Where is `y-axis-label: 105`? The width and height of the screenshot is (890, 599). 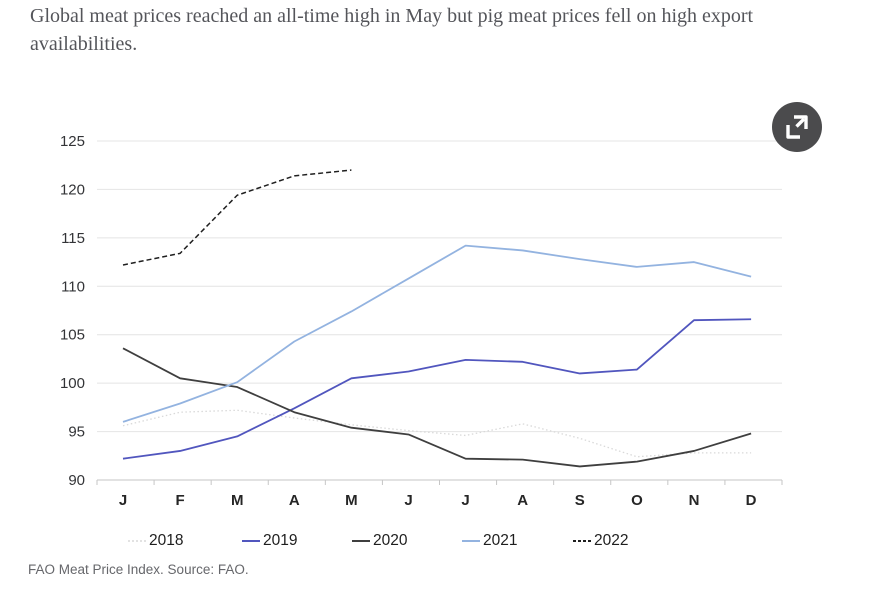 y-axis-label: 105 is located at coordinates (72, 335).